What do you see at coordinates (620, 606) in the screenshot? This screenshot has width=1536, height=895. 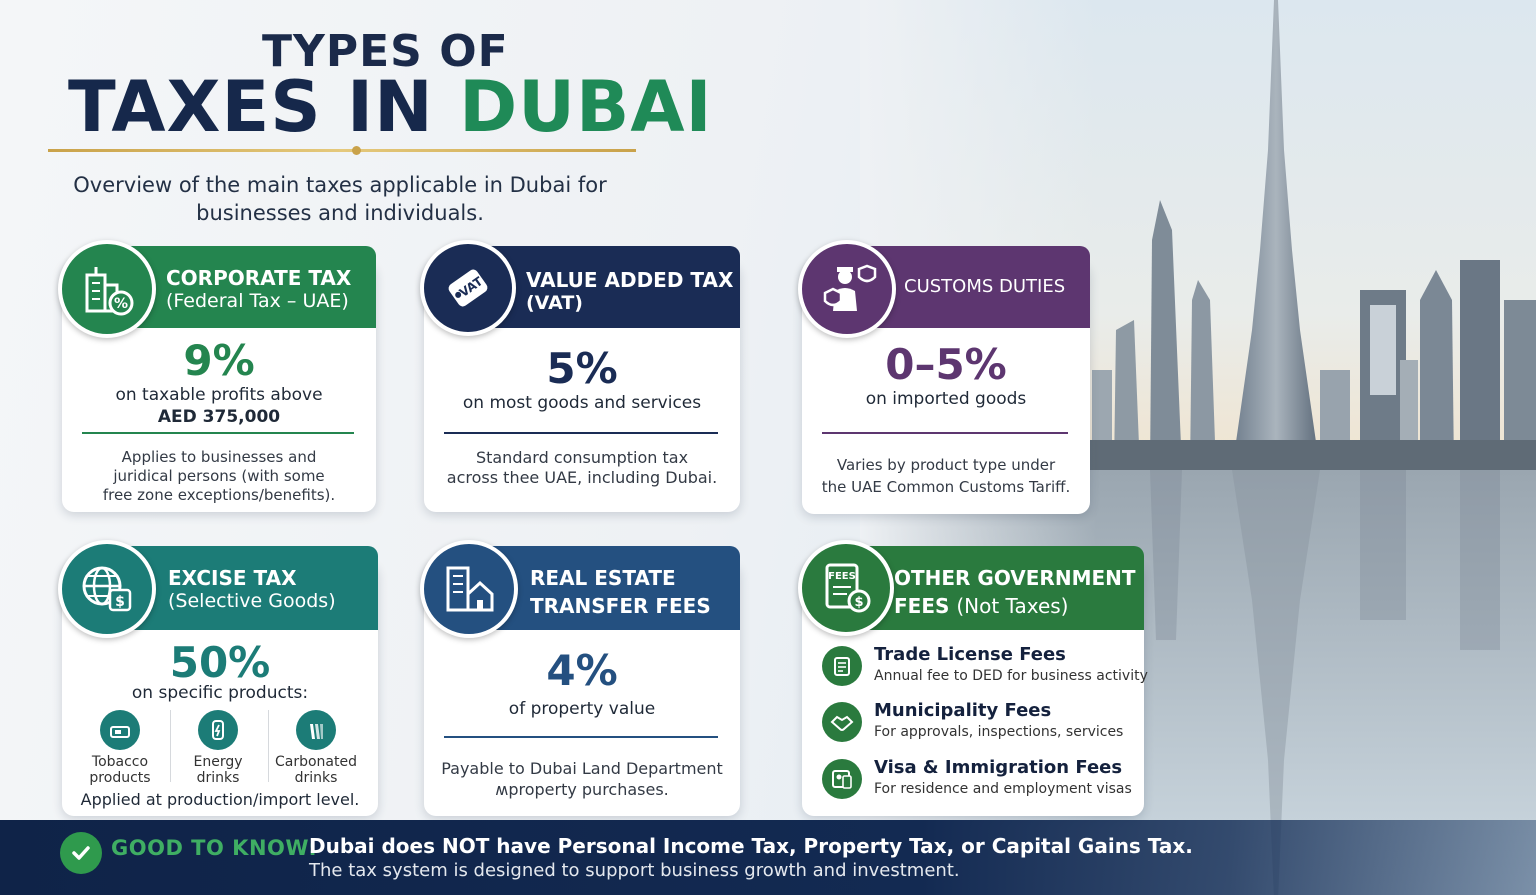 I see `real-estate-subtitle: TRANSFER FEES` at bounding box center [620, 606].